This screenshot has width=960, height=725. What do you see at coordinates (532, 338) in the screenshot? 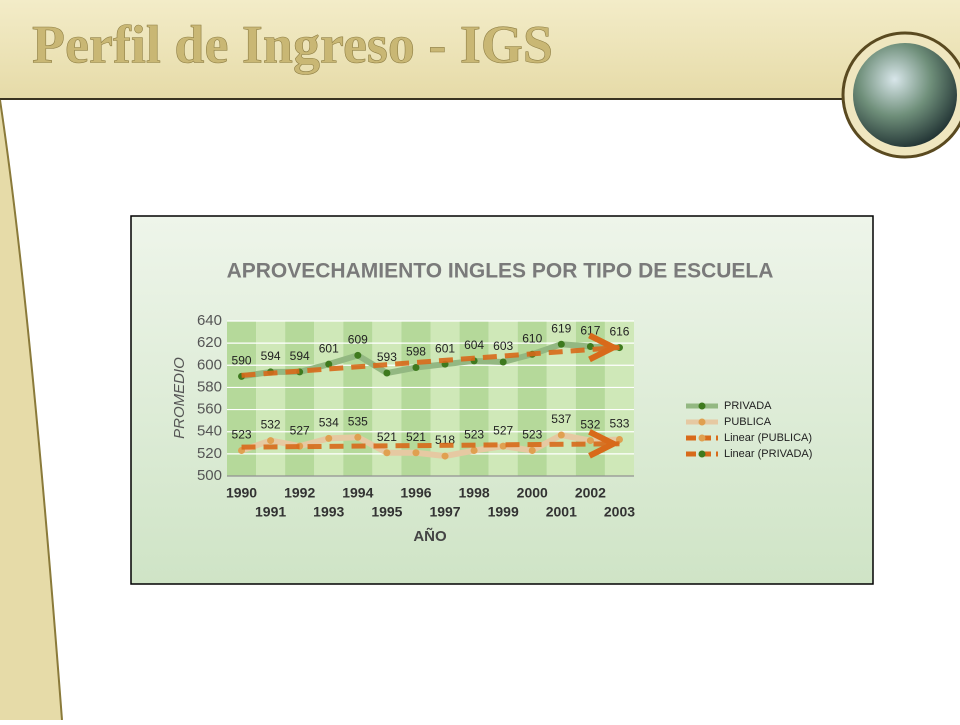
I see `data-label: 610` at bounding box center [532, 338].